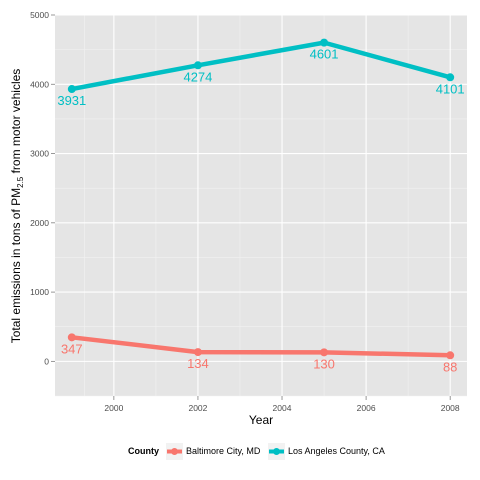 This screenshot has width=480, height=480. Describe the element at coordinates (450, 88) in the screenshot. I see `data-label-los-angeles: 4101` at that location.